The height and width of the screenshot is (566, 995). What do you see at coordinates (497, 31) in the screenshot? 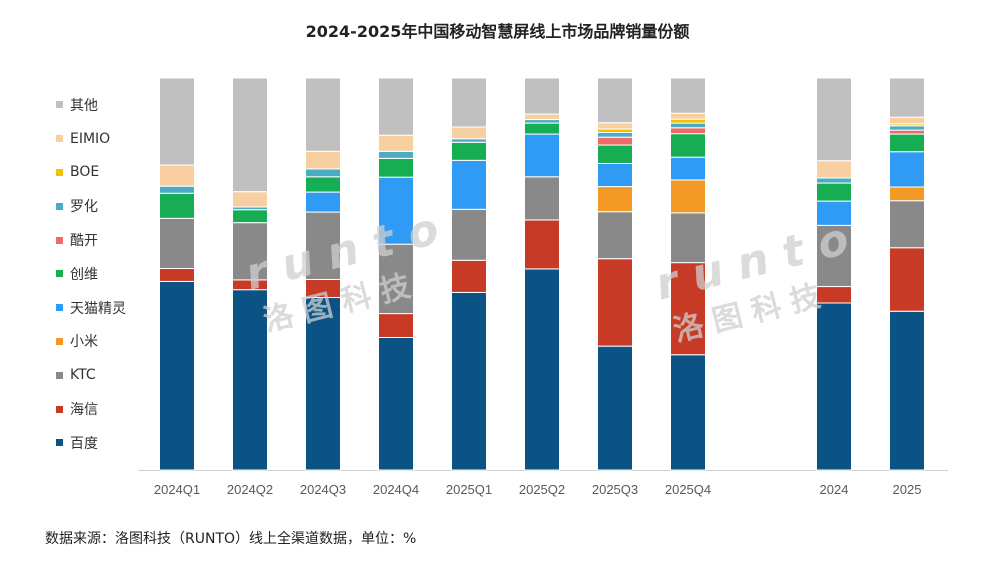
I see `chart-title: 2024-2025年中国移动智慧屏线上市场品牌销量份额` at bounding box center [497, 31].